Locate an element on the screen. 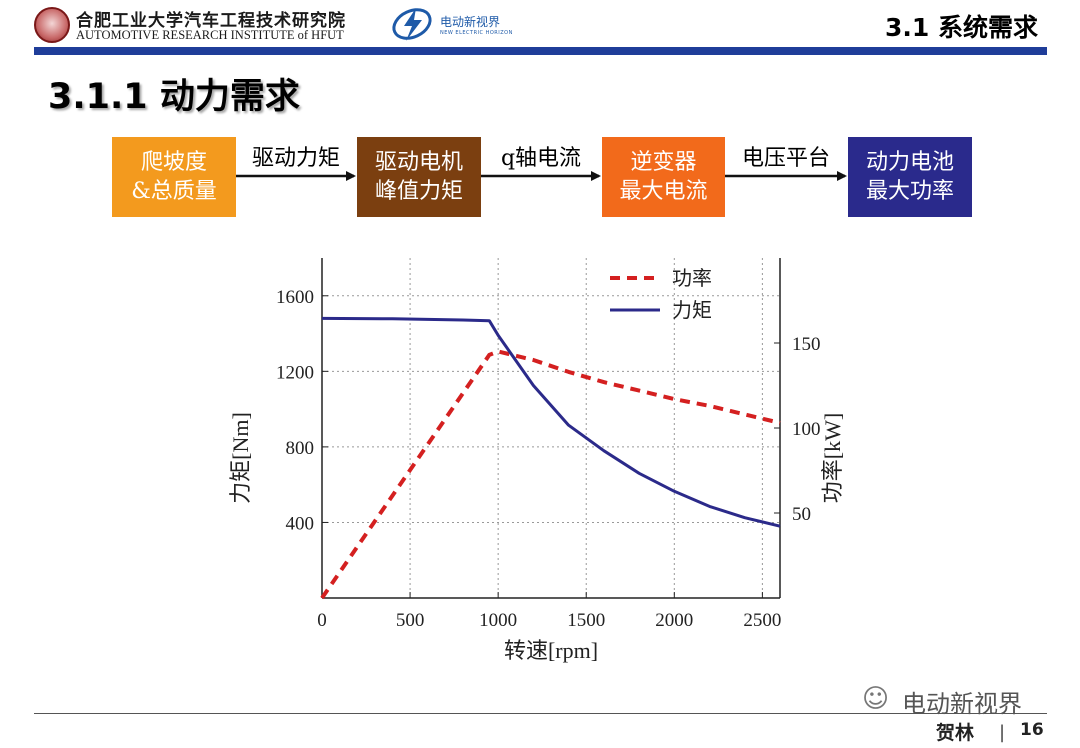 The width and height of the screenshot is (1080, 748). author-name: 贺林 is located at coordinates (955, 733).